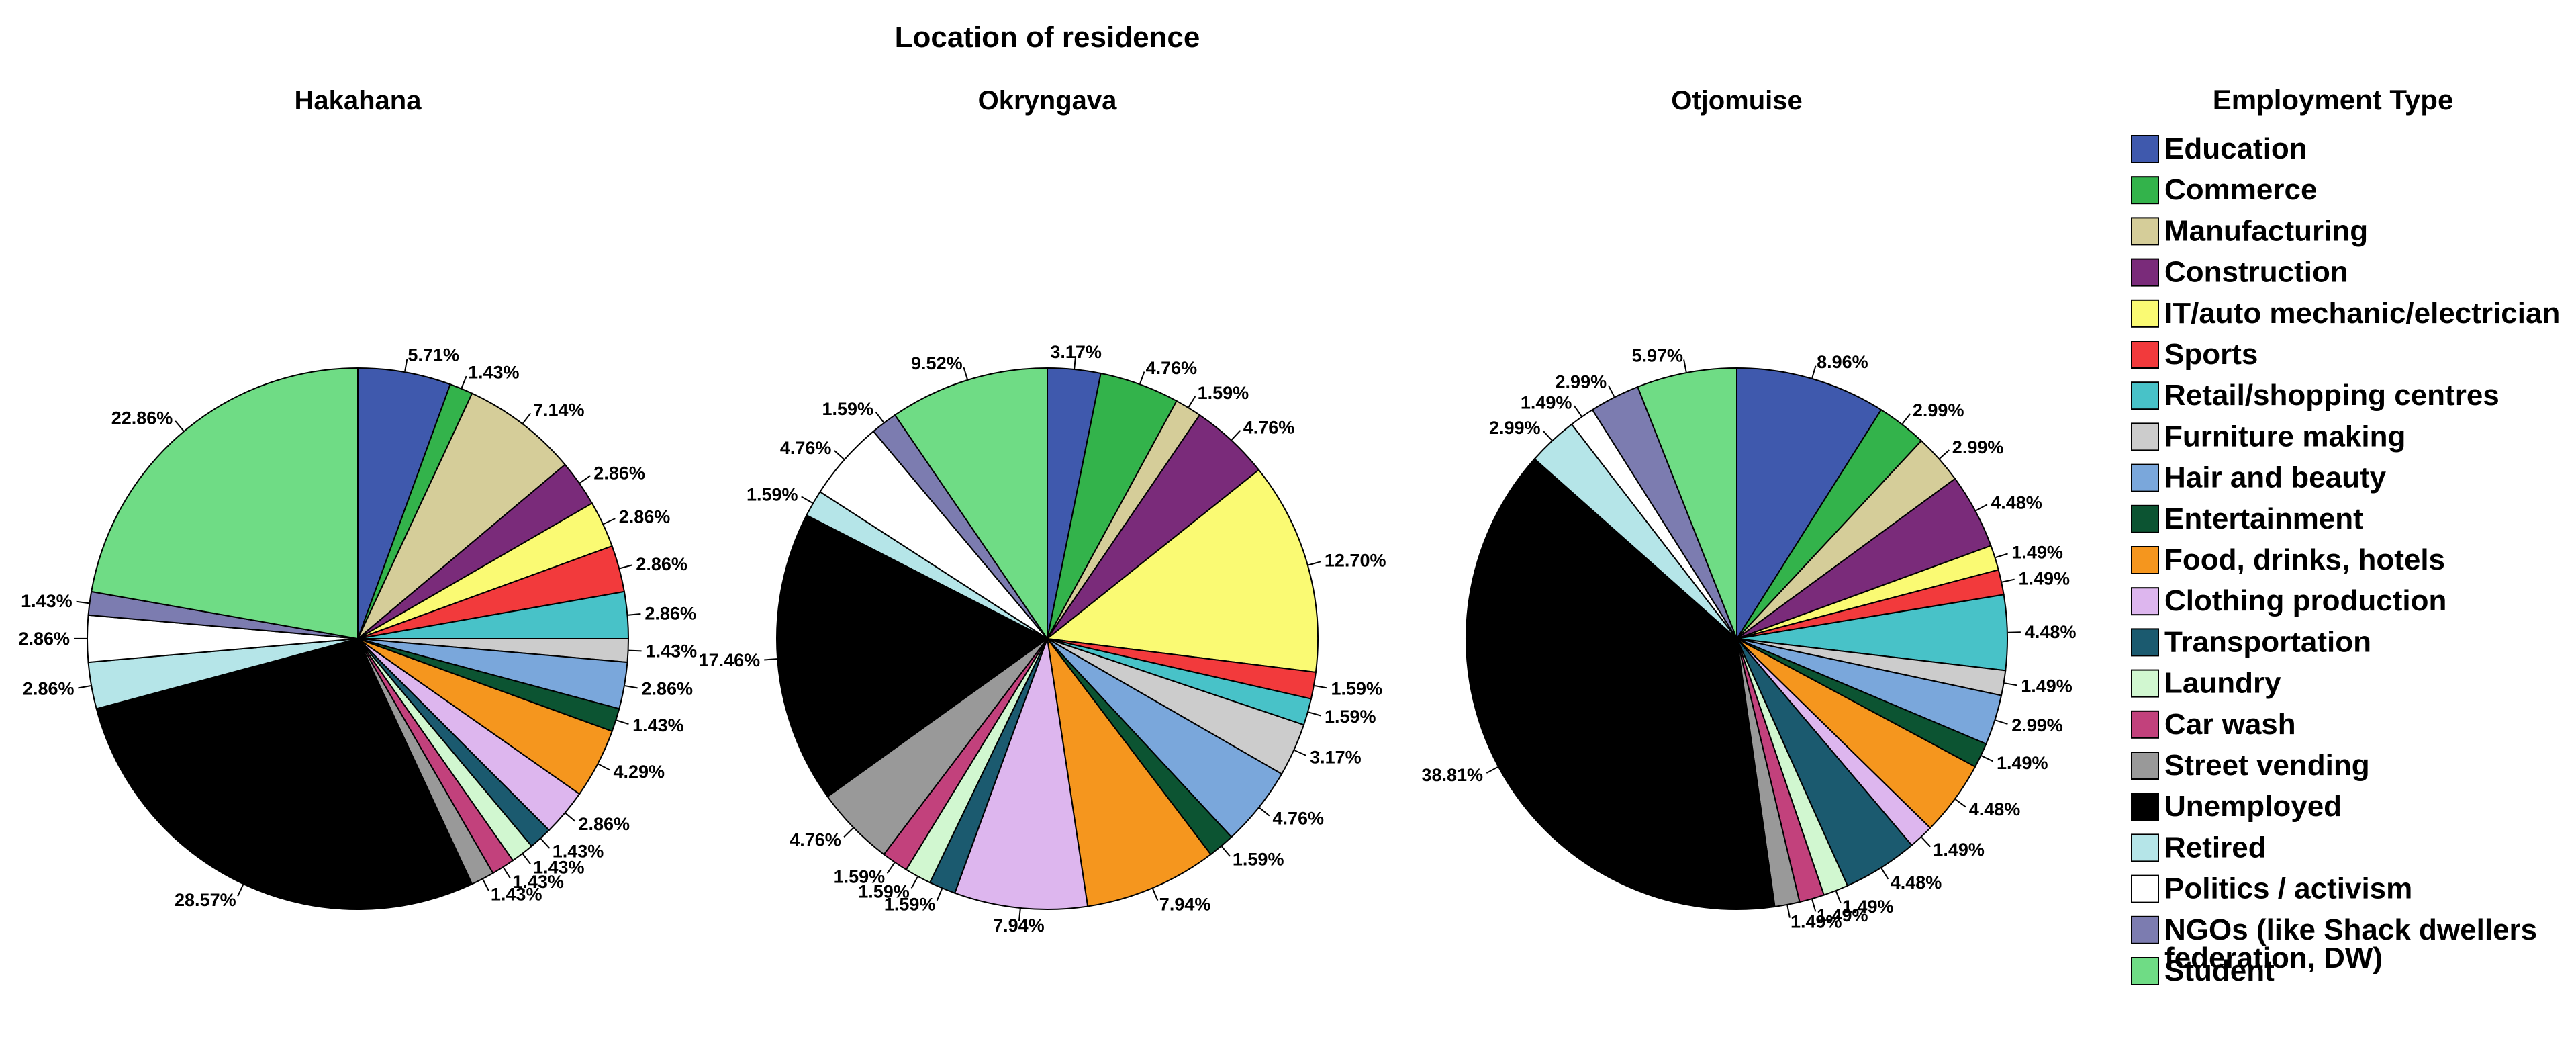 This screenshot has width=2576, height=1041. I want to click on legend-item-retired: Retired, so click(2199, 848).